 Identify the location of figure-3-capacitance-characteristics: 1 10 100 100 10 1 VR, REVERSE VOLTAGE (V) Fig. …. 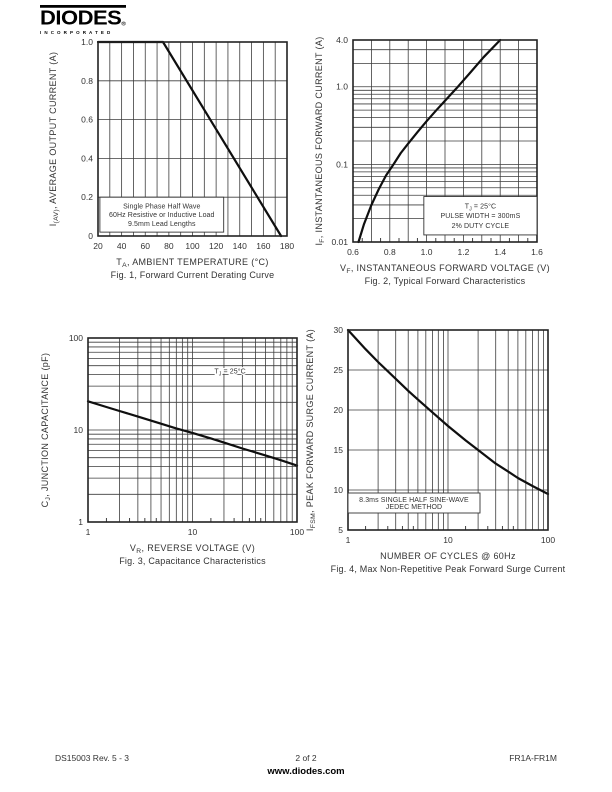
(170, 453).